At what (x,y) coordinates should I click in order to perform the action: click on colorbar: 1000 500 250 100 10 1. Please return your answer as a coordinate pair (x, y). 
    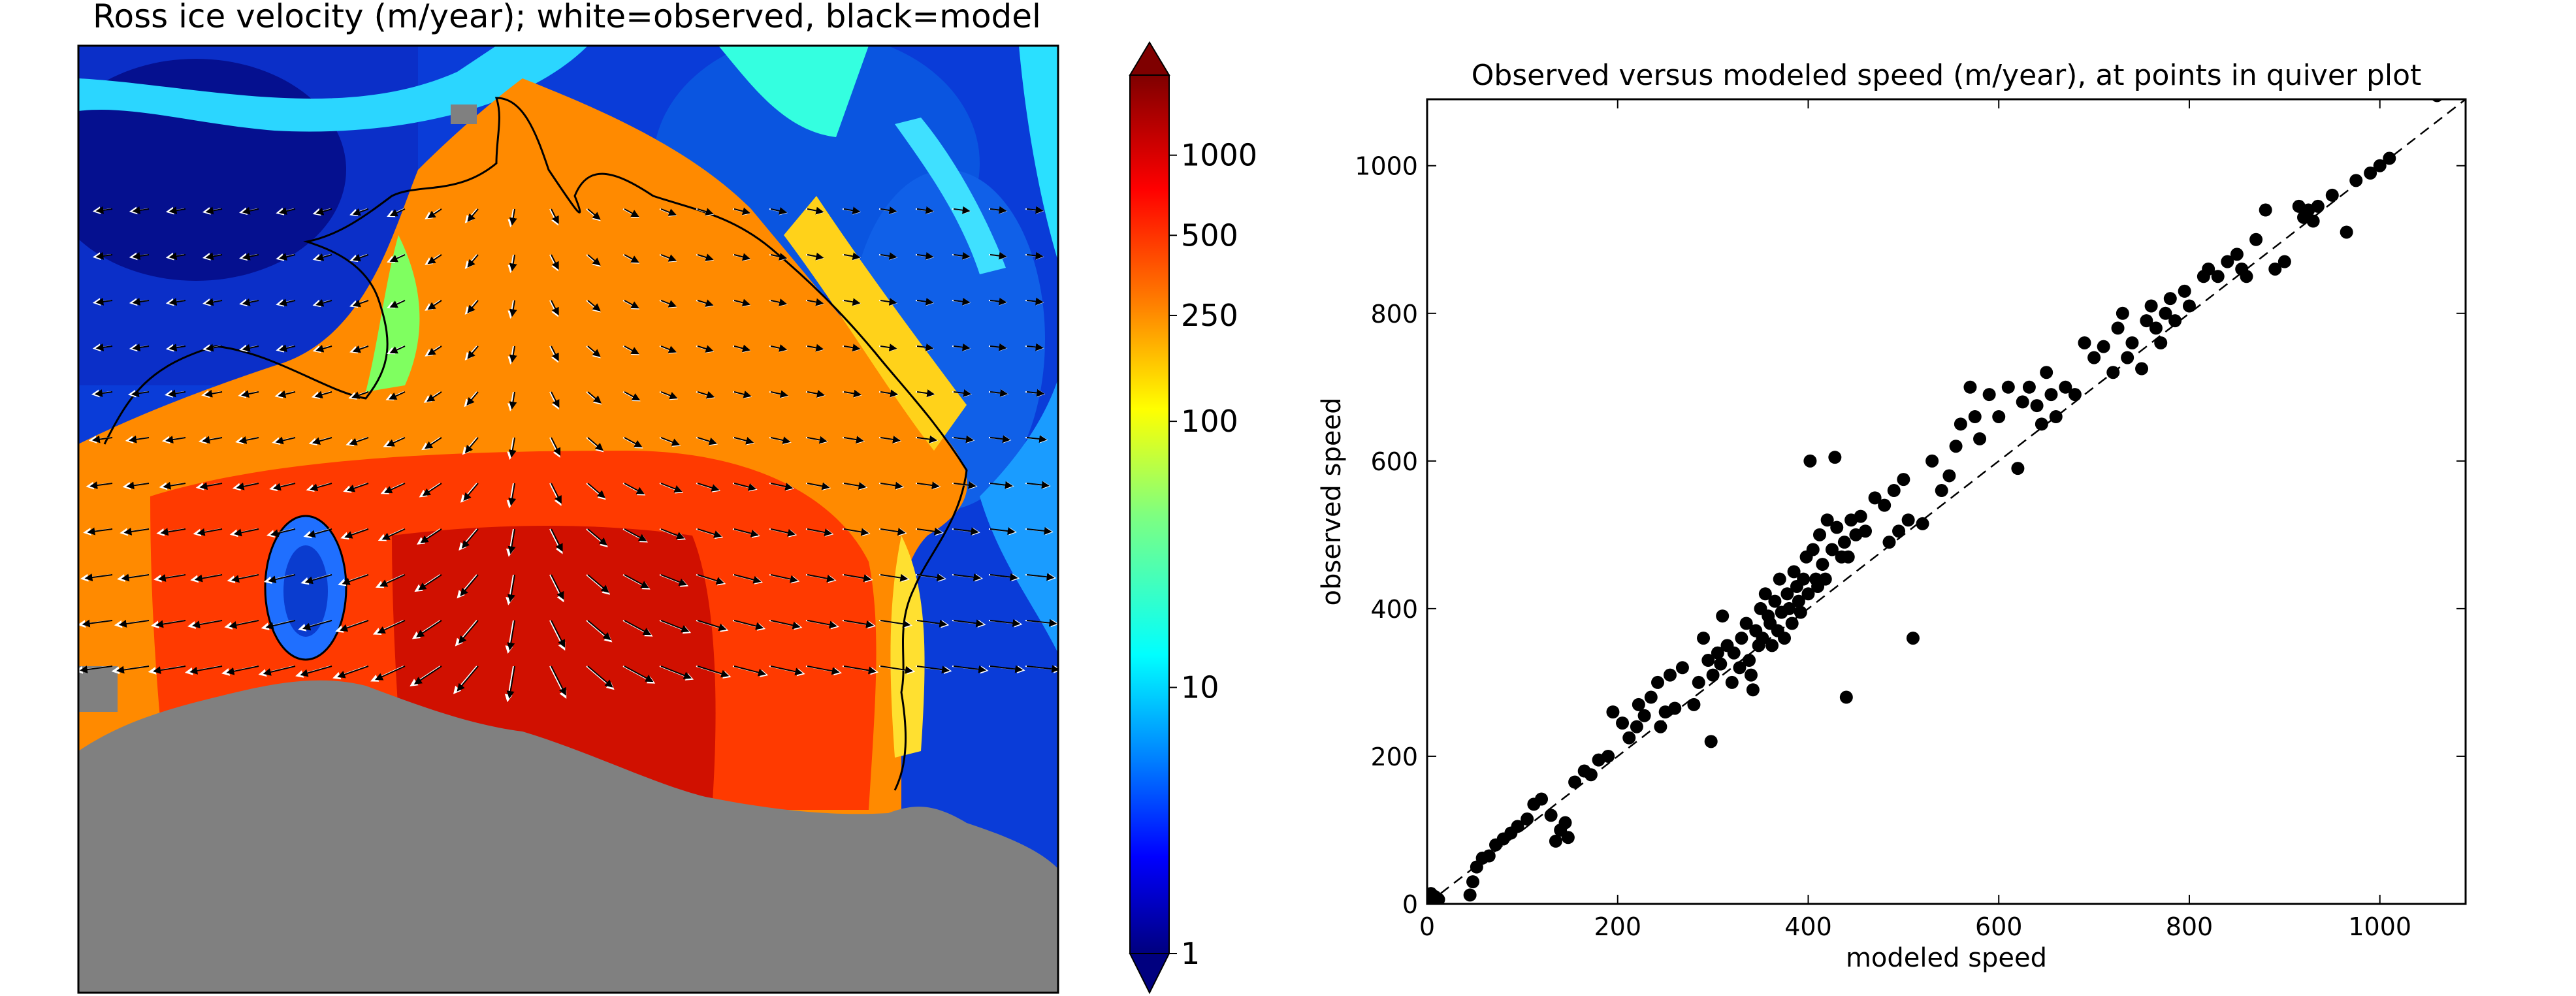
    Looking at the image, I should click on (1193, 518).